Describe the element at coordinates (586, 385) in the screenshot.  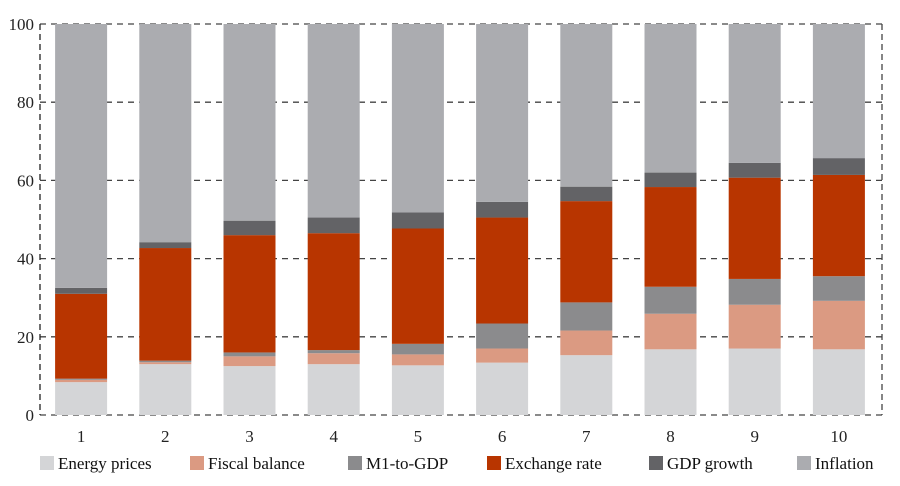
I see `bar-7-energy-prices` at that location.